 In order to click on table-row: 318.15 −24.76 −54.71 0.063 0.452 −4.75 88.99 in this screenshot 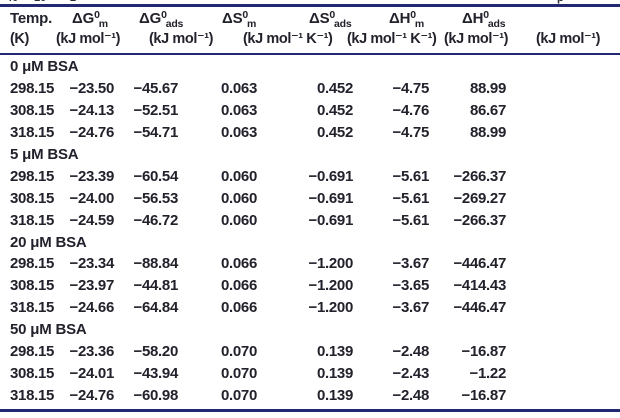, I will do `click(310, 133)`.